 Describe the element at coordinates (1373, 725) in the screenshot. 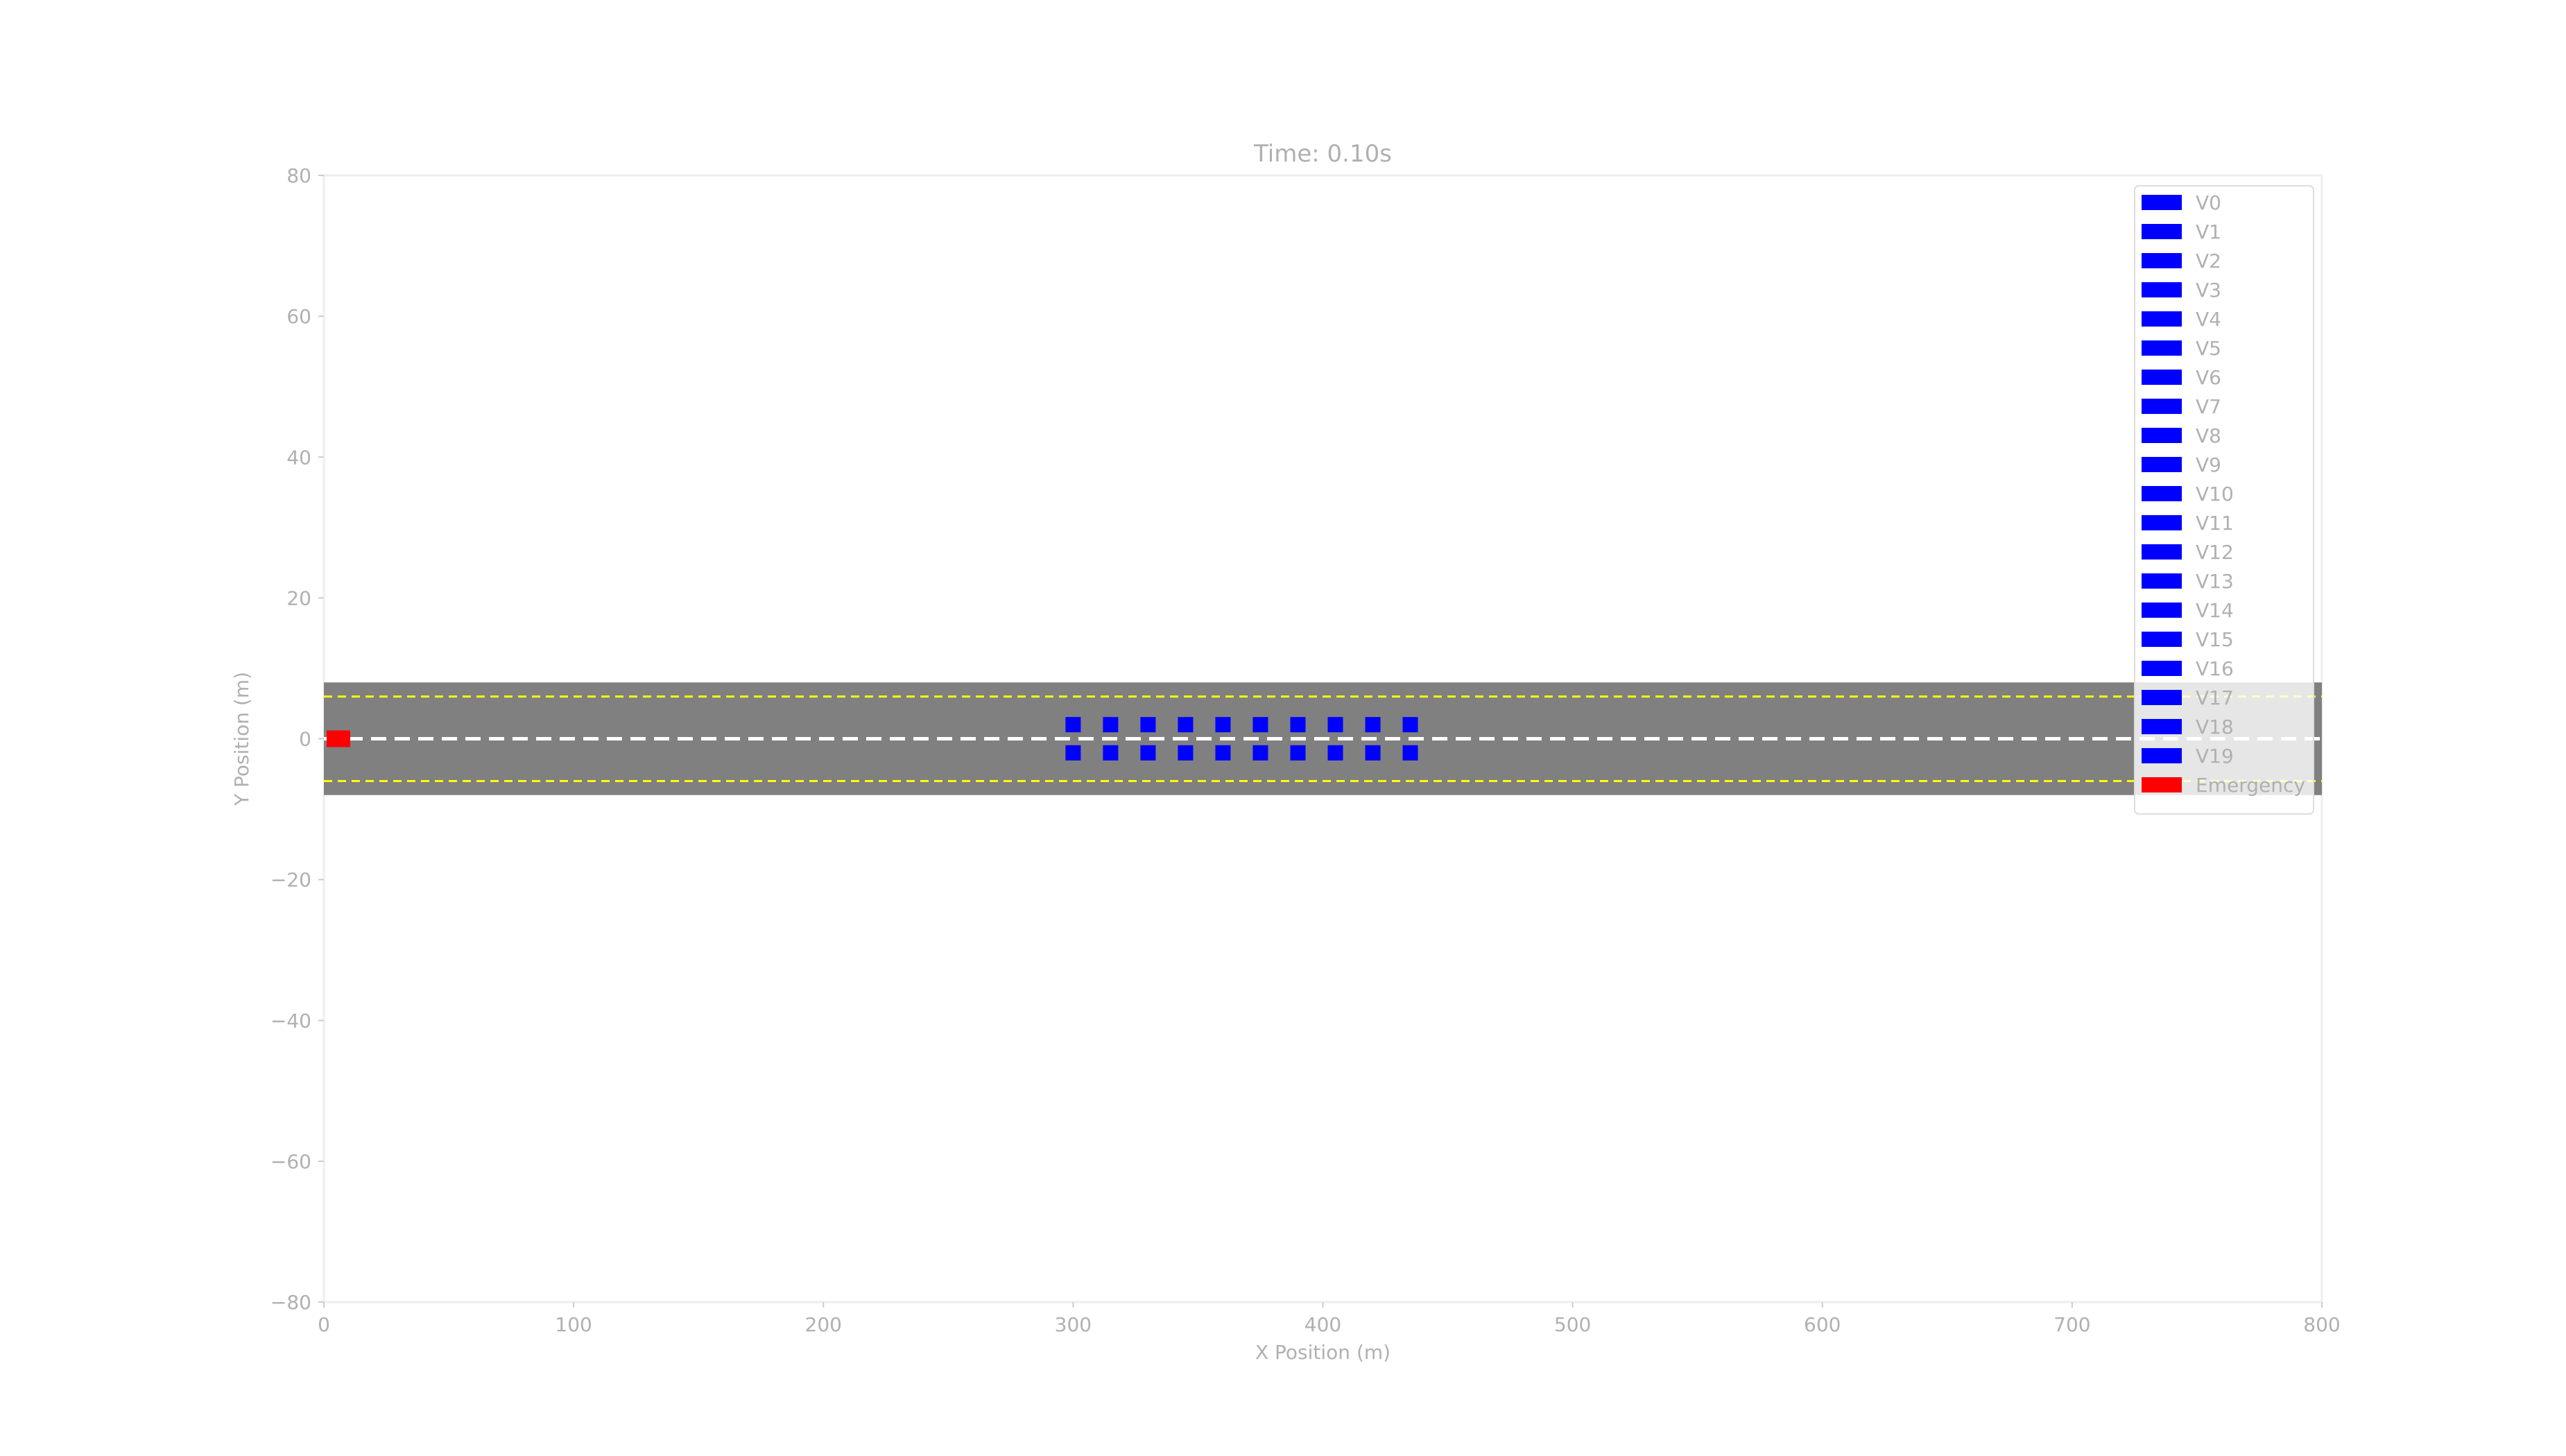

I see `vehicle-v16` at that location.